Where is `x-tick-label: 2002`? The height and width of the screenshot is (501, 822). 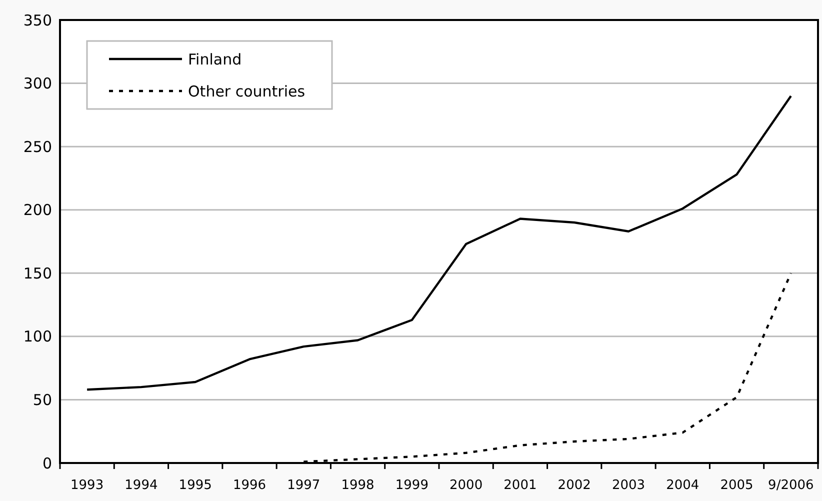
x-tick-label: 2002 is located at coordinates (574, 485).